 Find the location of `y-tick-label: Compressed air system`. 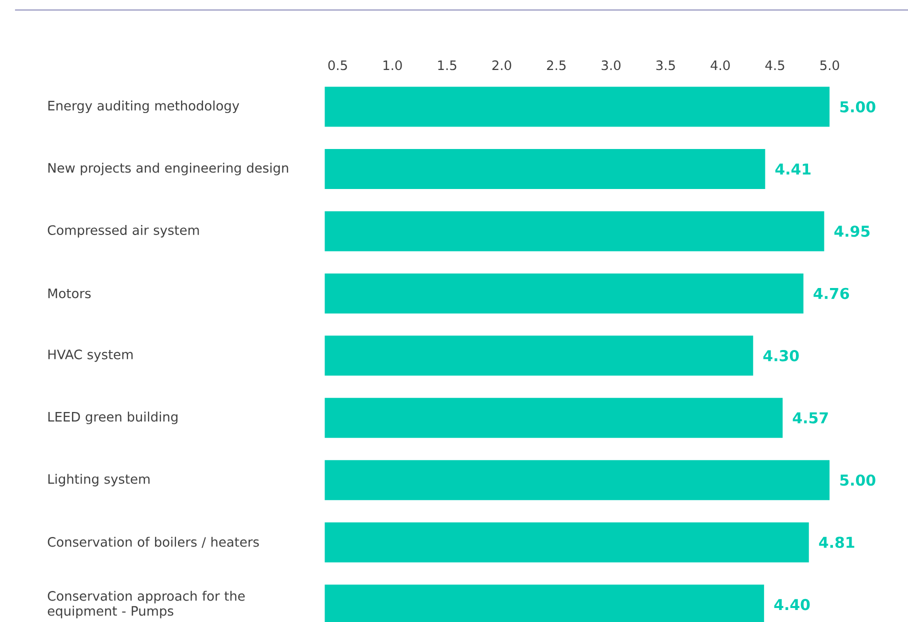

y-tick-label: Compressed air system is located at coordinates (123, 231).